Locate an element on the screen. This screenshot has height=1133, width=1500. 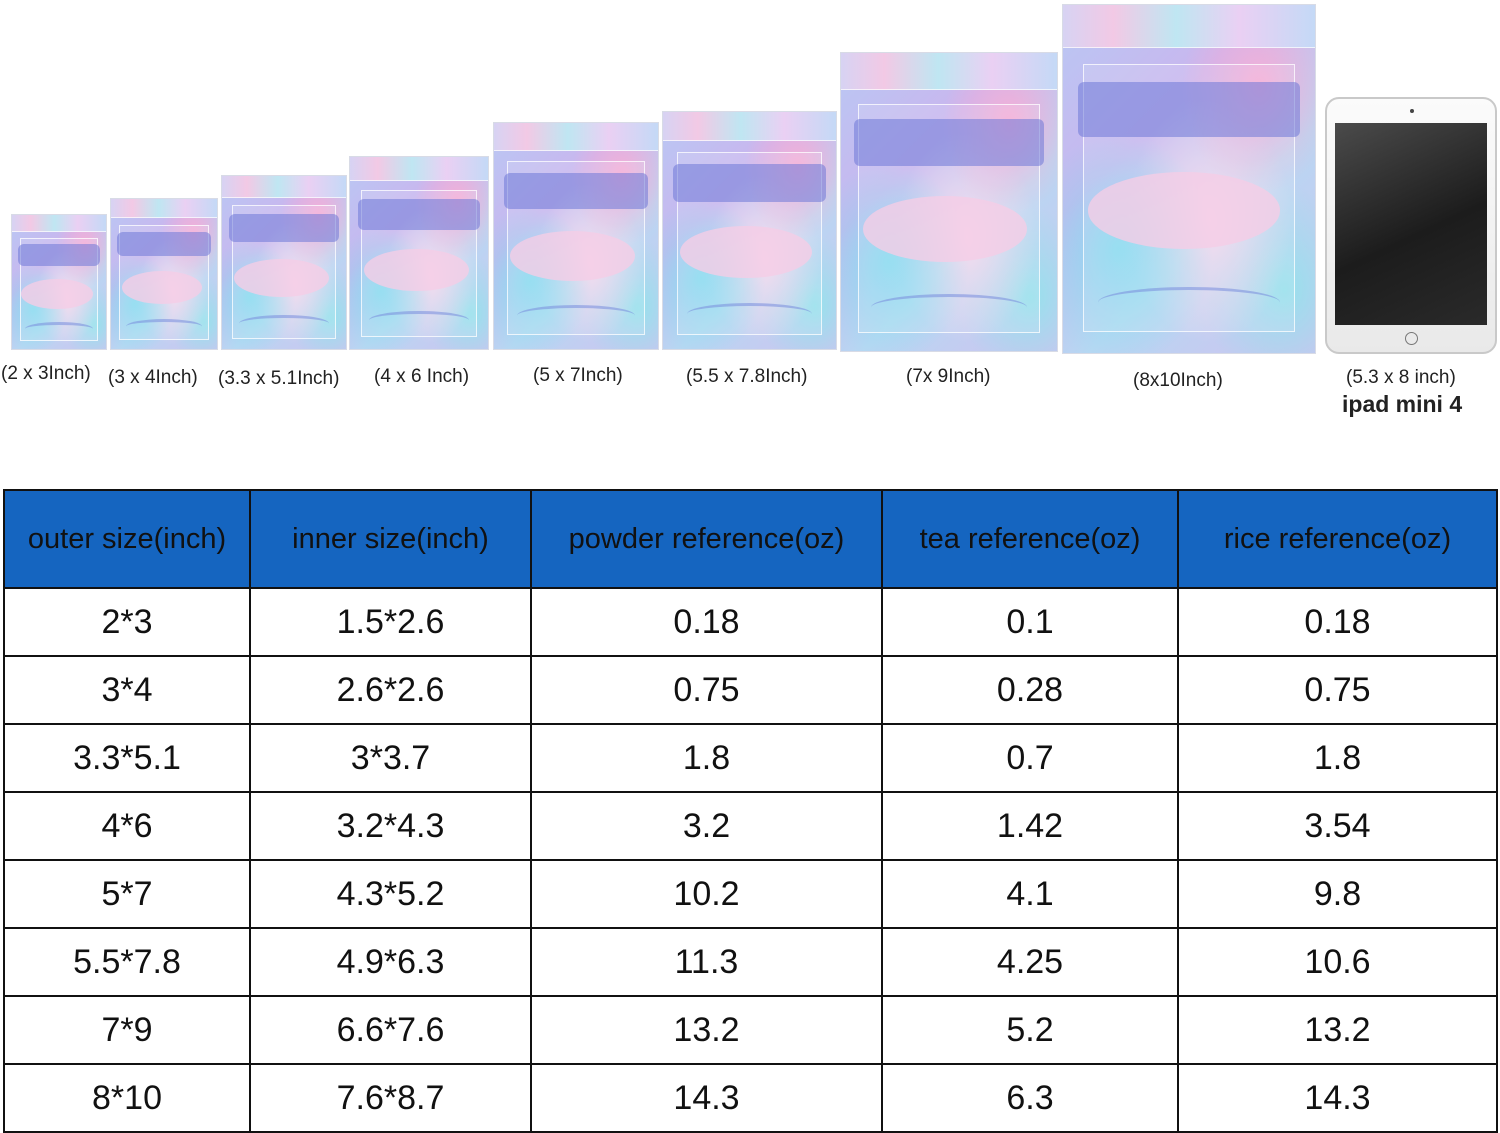
outer-size-cell: 2*3 is located at coordinates (127, 622).